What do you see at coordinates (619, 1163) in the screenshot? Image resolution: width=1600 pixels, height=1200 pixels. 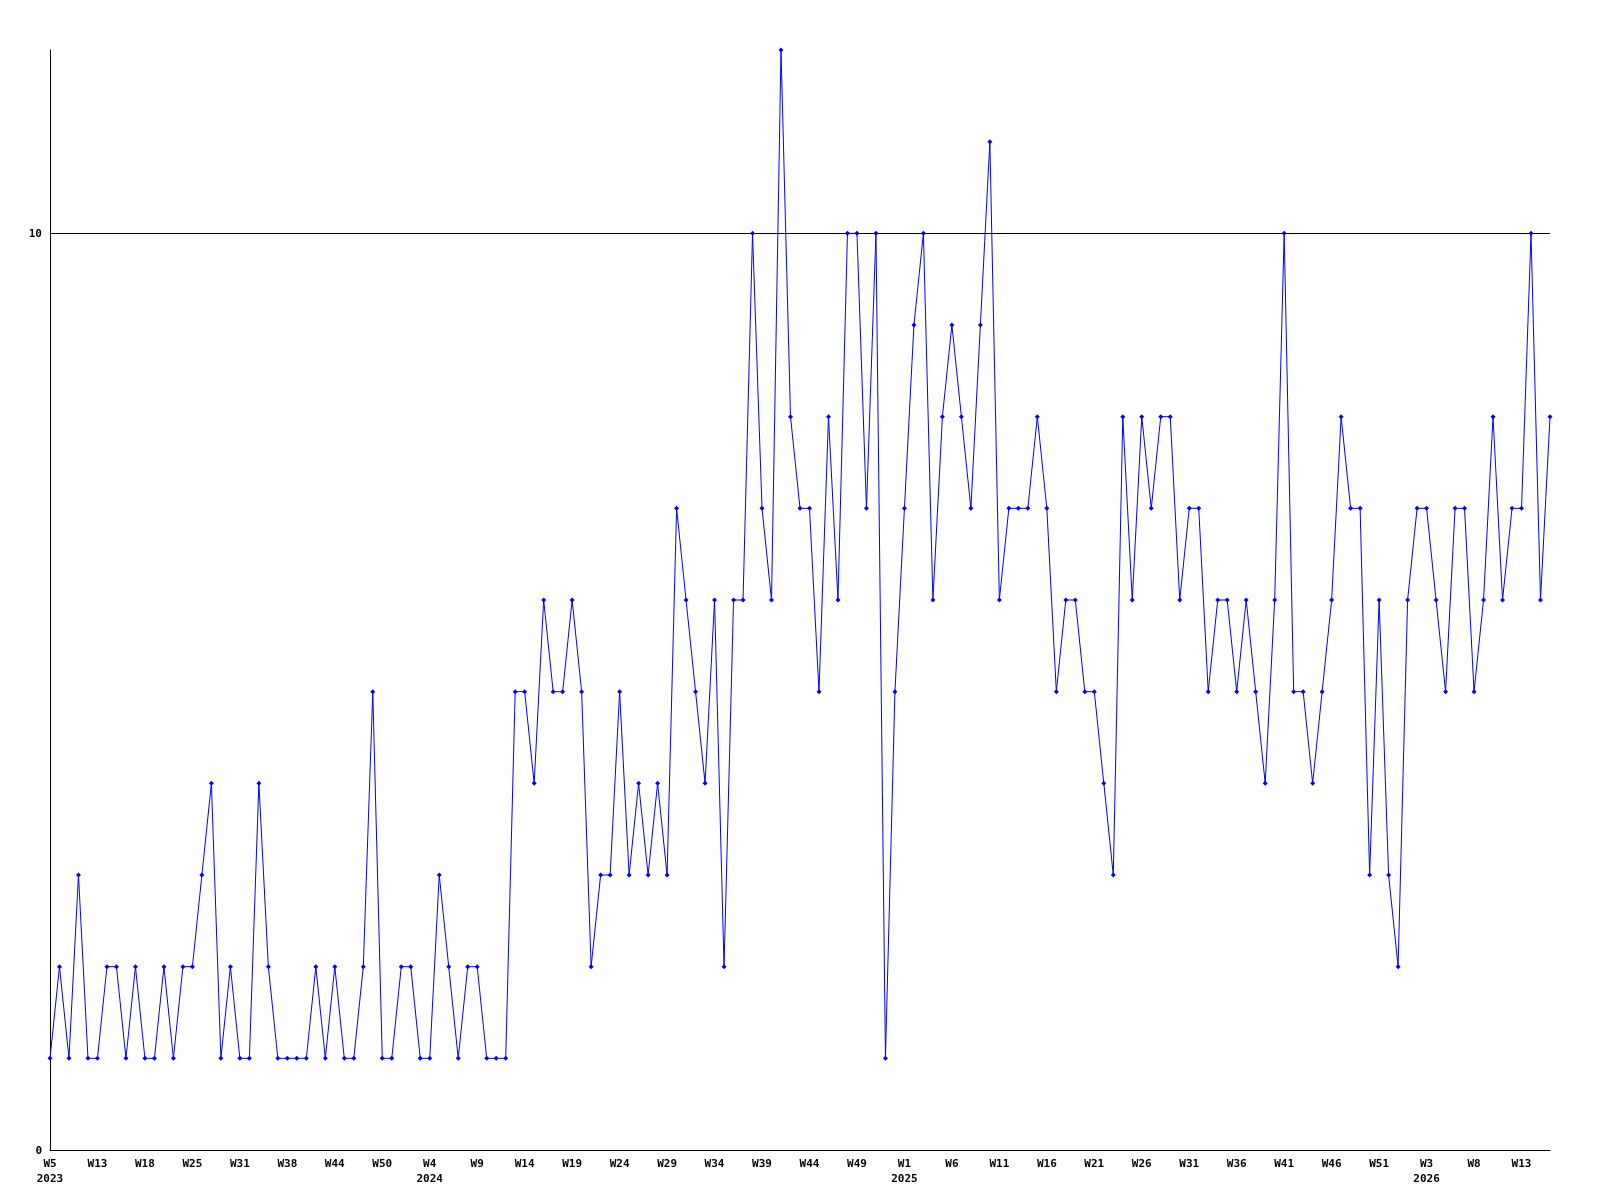 I see `x-tick-label: W24` at bounding box center [619, 1163].